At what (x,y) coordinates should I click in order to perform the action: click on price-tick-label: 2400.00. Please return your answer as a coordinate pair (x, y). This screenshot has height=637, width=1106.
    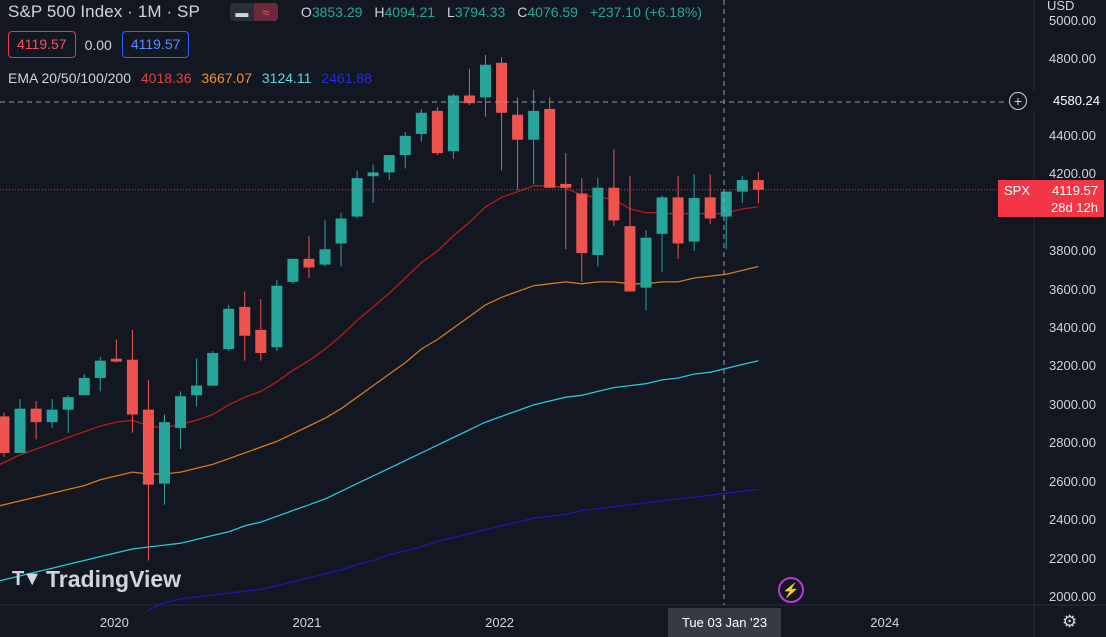
    Looking at the image, I should click on (1072, 520).